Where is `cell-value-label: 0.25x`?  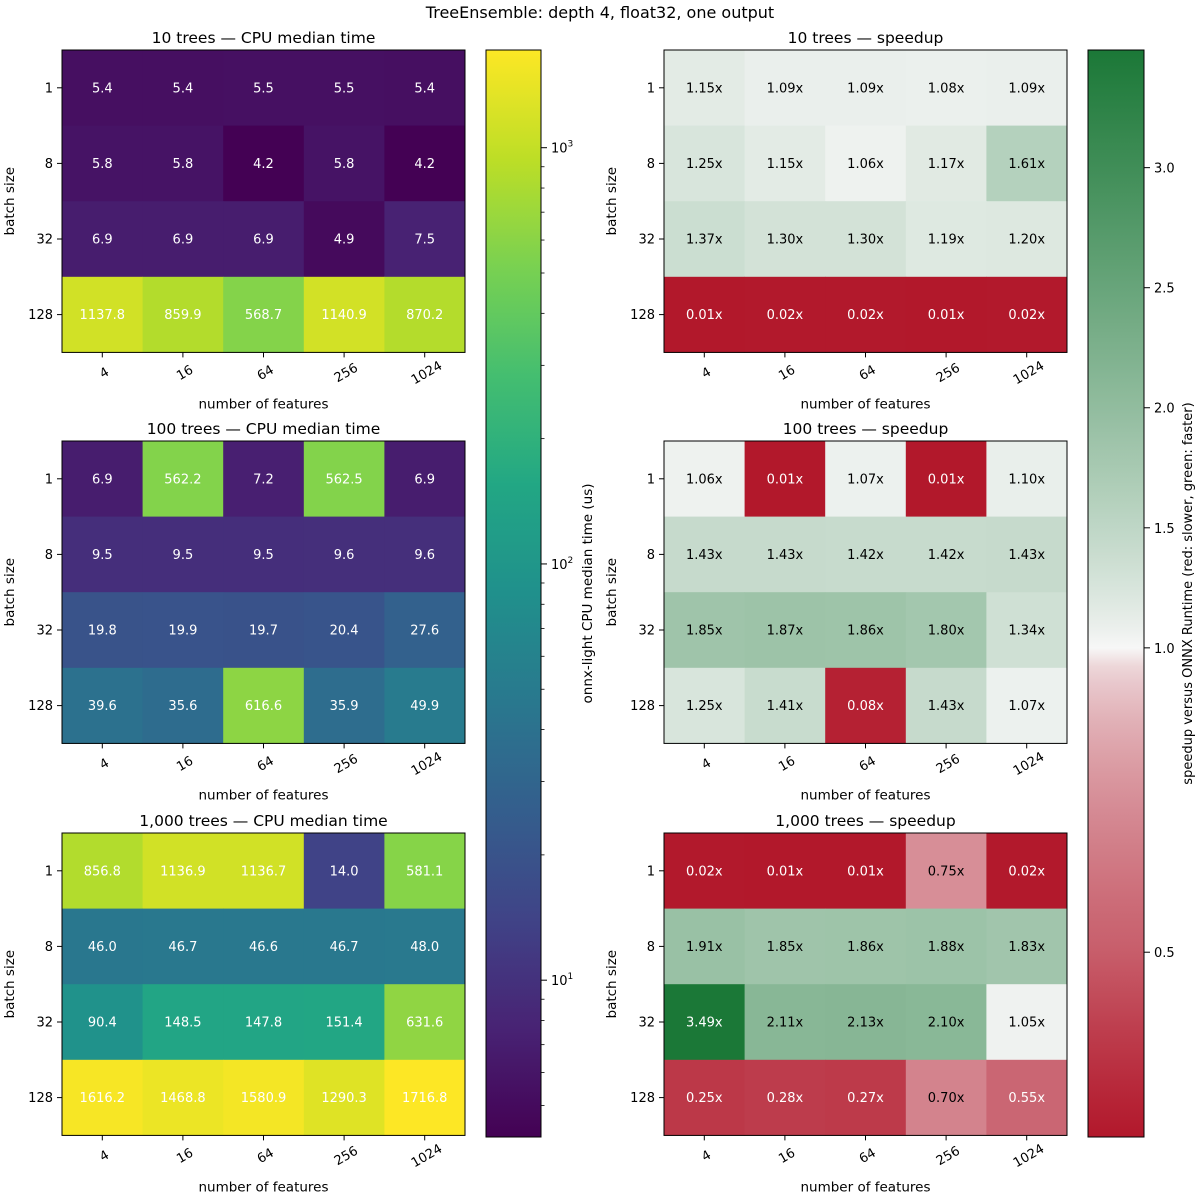
cell-value-label: 0.25x is located at coordinates (704, 1098).